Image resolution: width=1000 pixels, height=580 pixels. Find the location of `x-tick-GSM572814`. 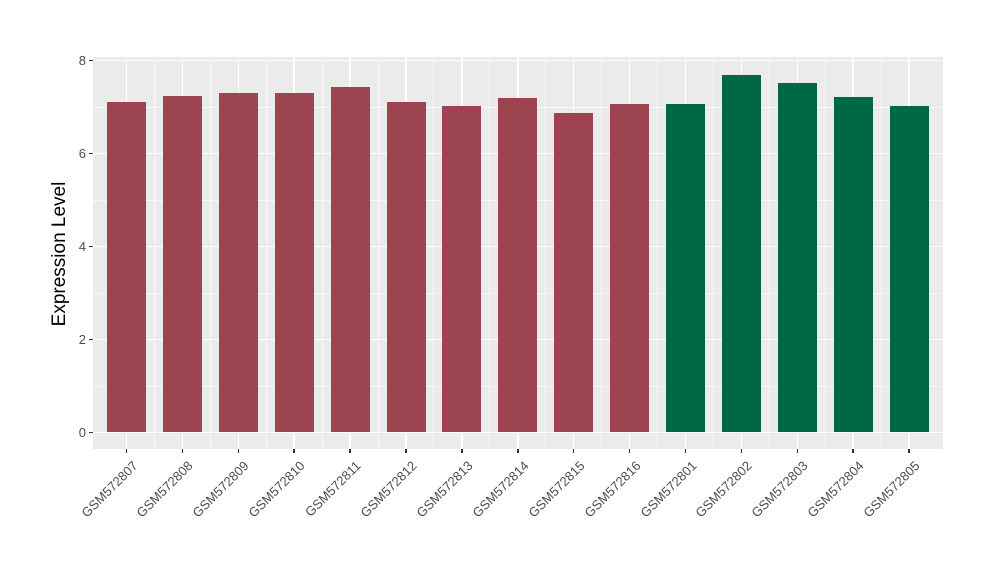

x-tick-GSM572814 is located at coordinates (518, 451).